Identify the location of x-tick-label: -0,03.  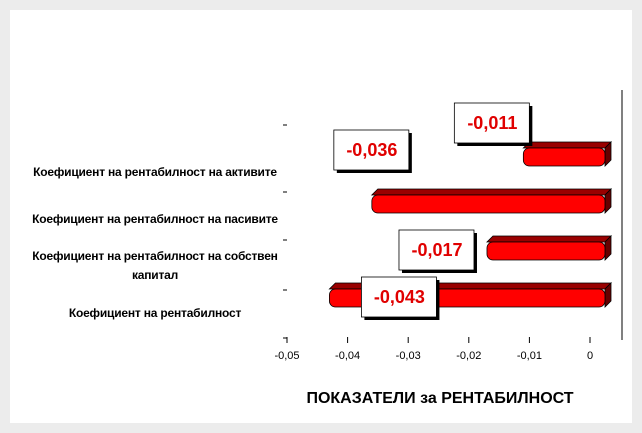
(408, 356).